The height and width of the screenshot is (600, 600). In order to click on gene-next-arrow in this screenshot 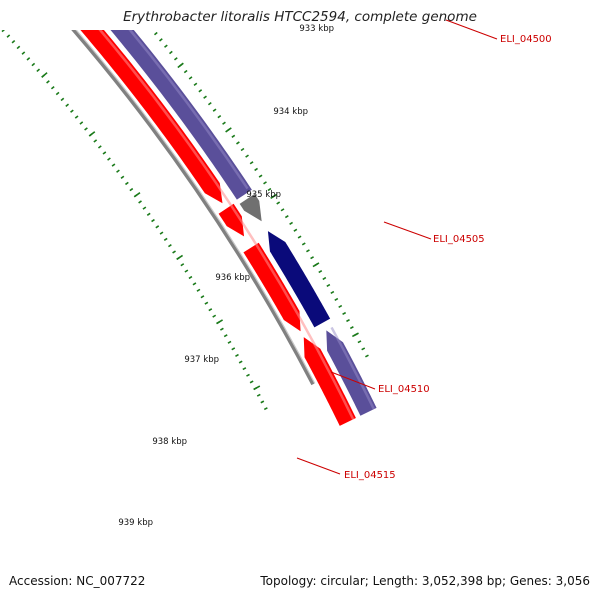, I will do `click(329, 381)`.